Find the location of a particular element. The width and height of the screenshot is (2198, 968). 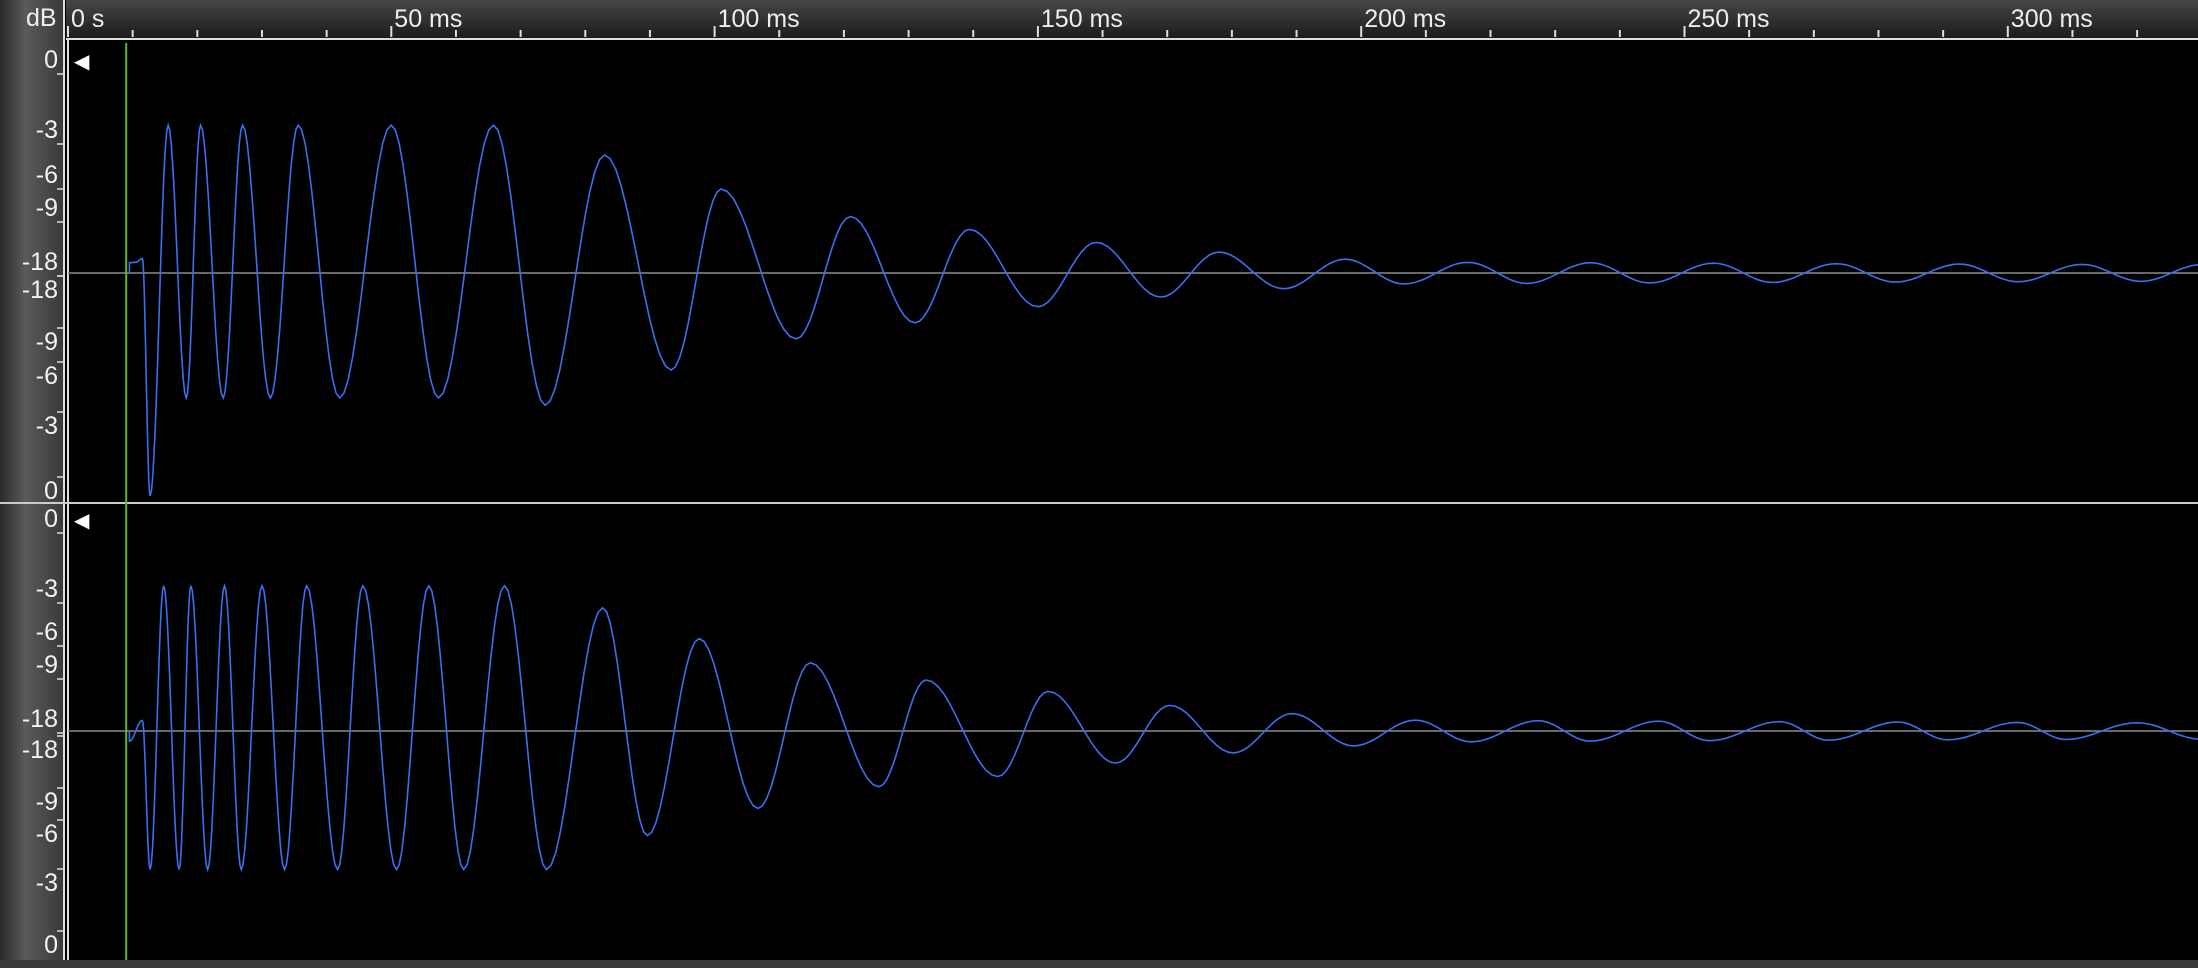

ruler-label: 300 ms is located at coordinates (2051, 19).